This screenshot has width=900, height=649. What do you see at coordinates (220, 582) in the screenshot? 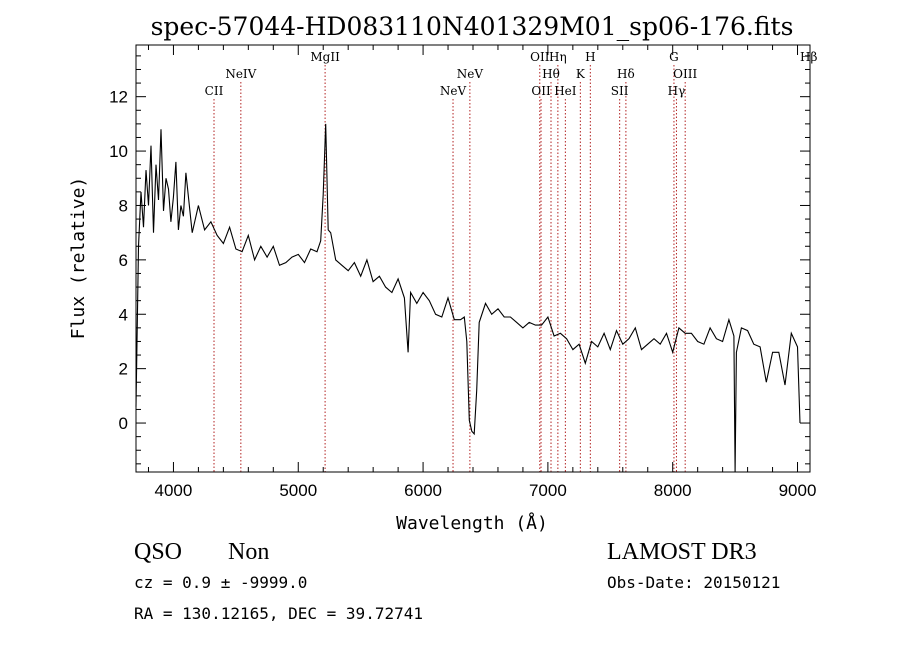
I see `redshift-readout: cz = 0.9 ± -9999.0` at bounding box center [220, 582].